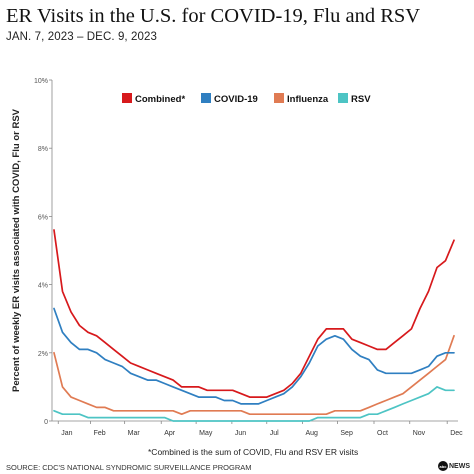 This screenshot has height=474, width=474. Describe the element at coordinates (160, 99) in the screenshot. I see `legend-label: Combined*` at that location.